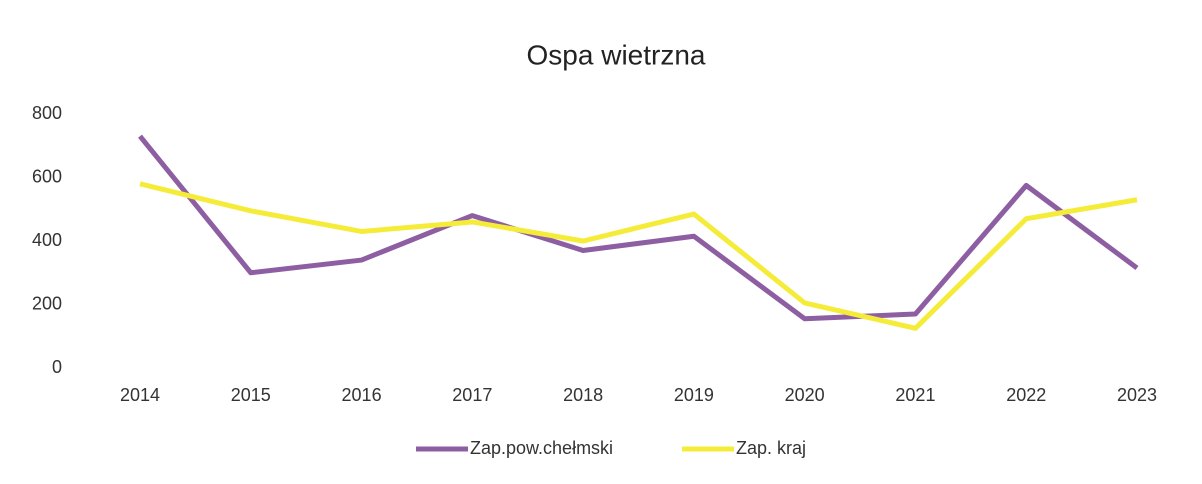  Describe the element at coordinates (47, 176) in the screenshot. I see `y-tick-label: 600` at that location.